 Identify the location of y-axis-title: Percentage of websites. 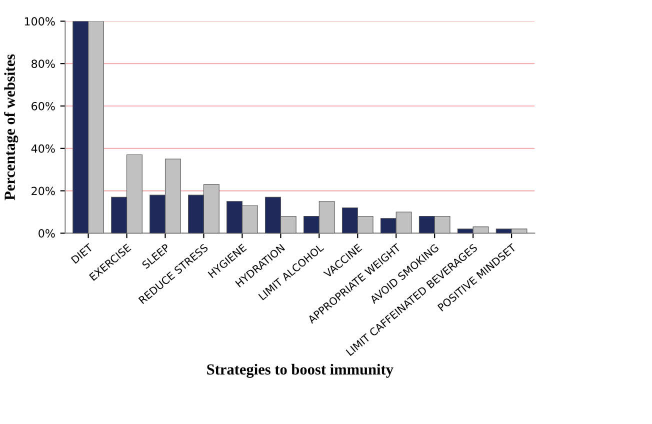
(11, 127).